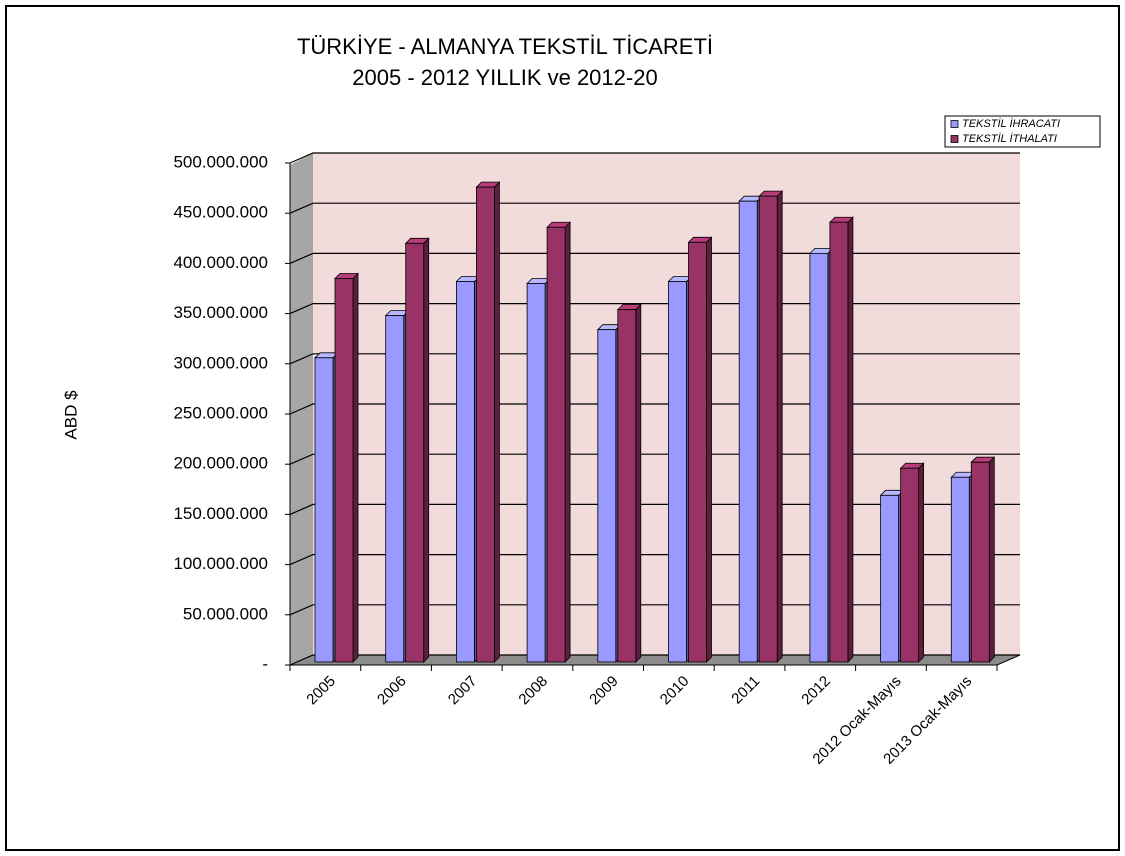  Describe the element at coordinates (220, 463) in the screenshot. I see `y-tick-label: 200.000.000` at that location.